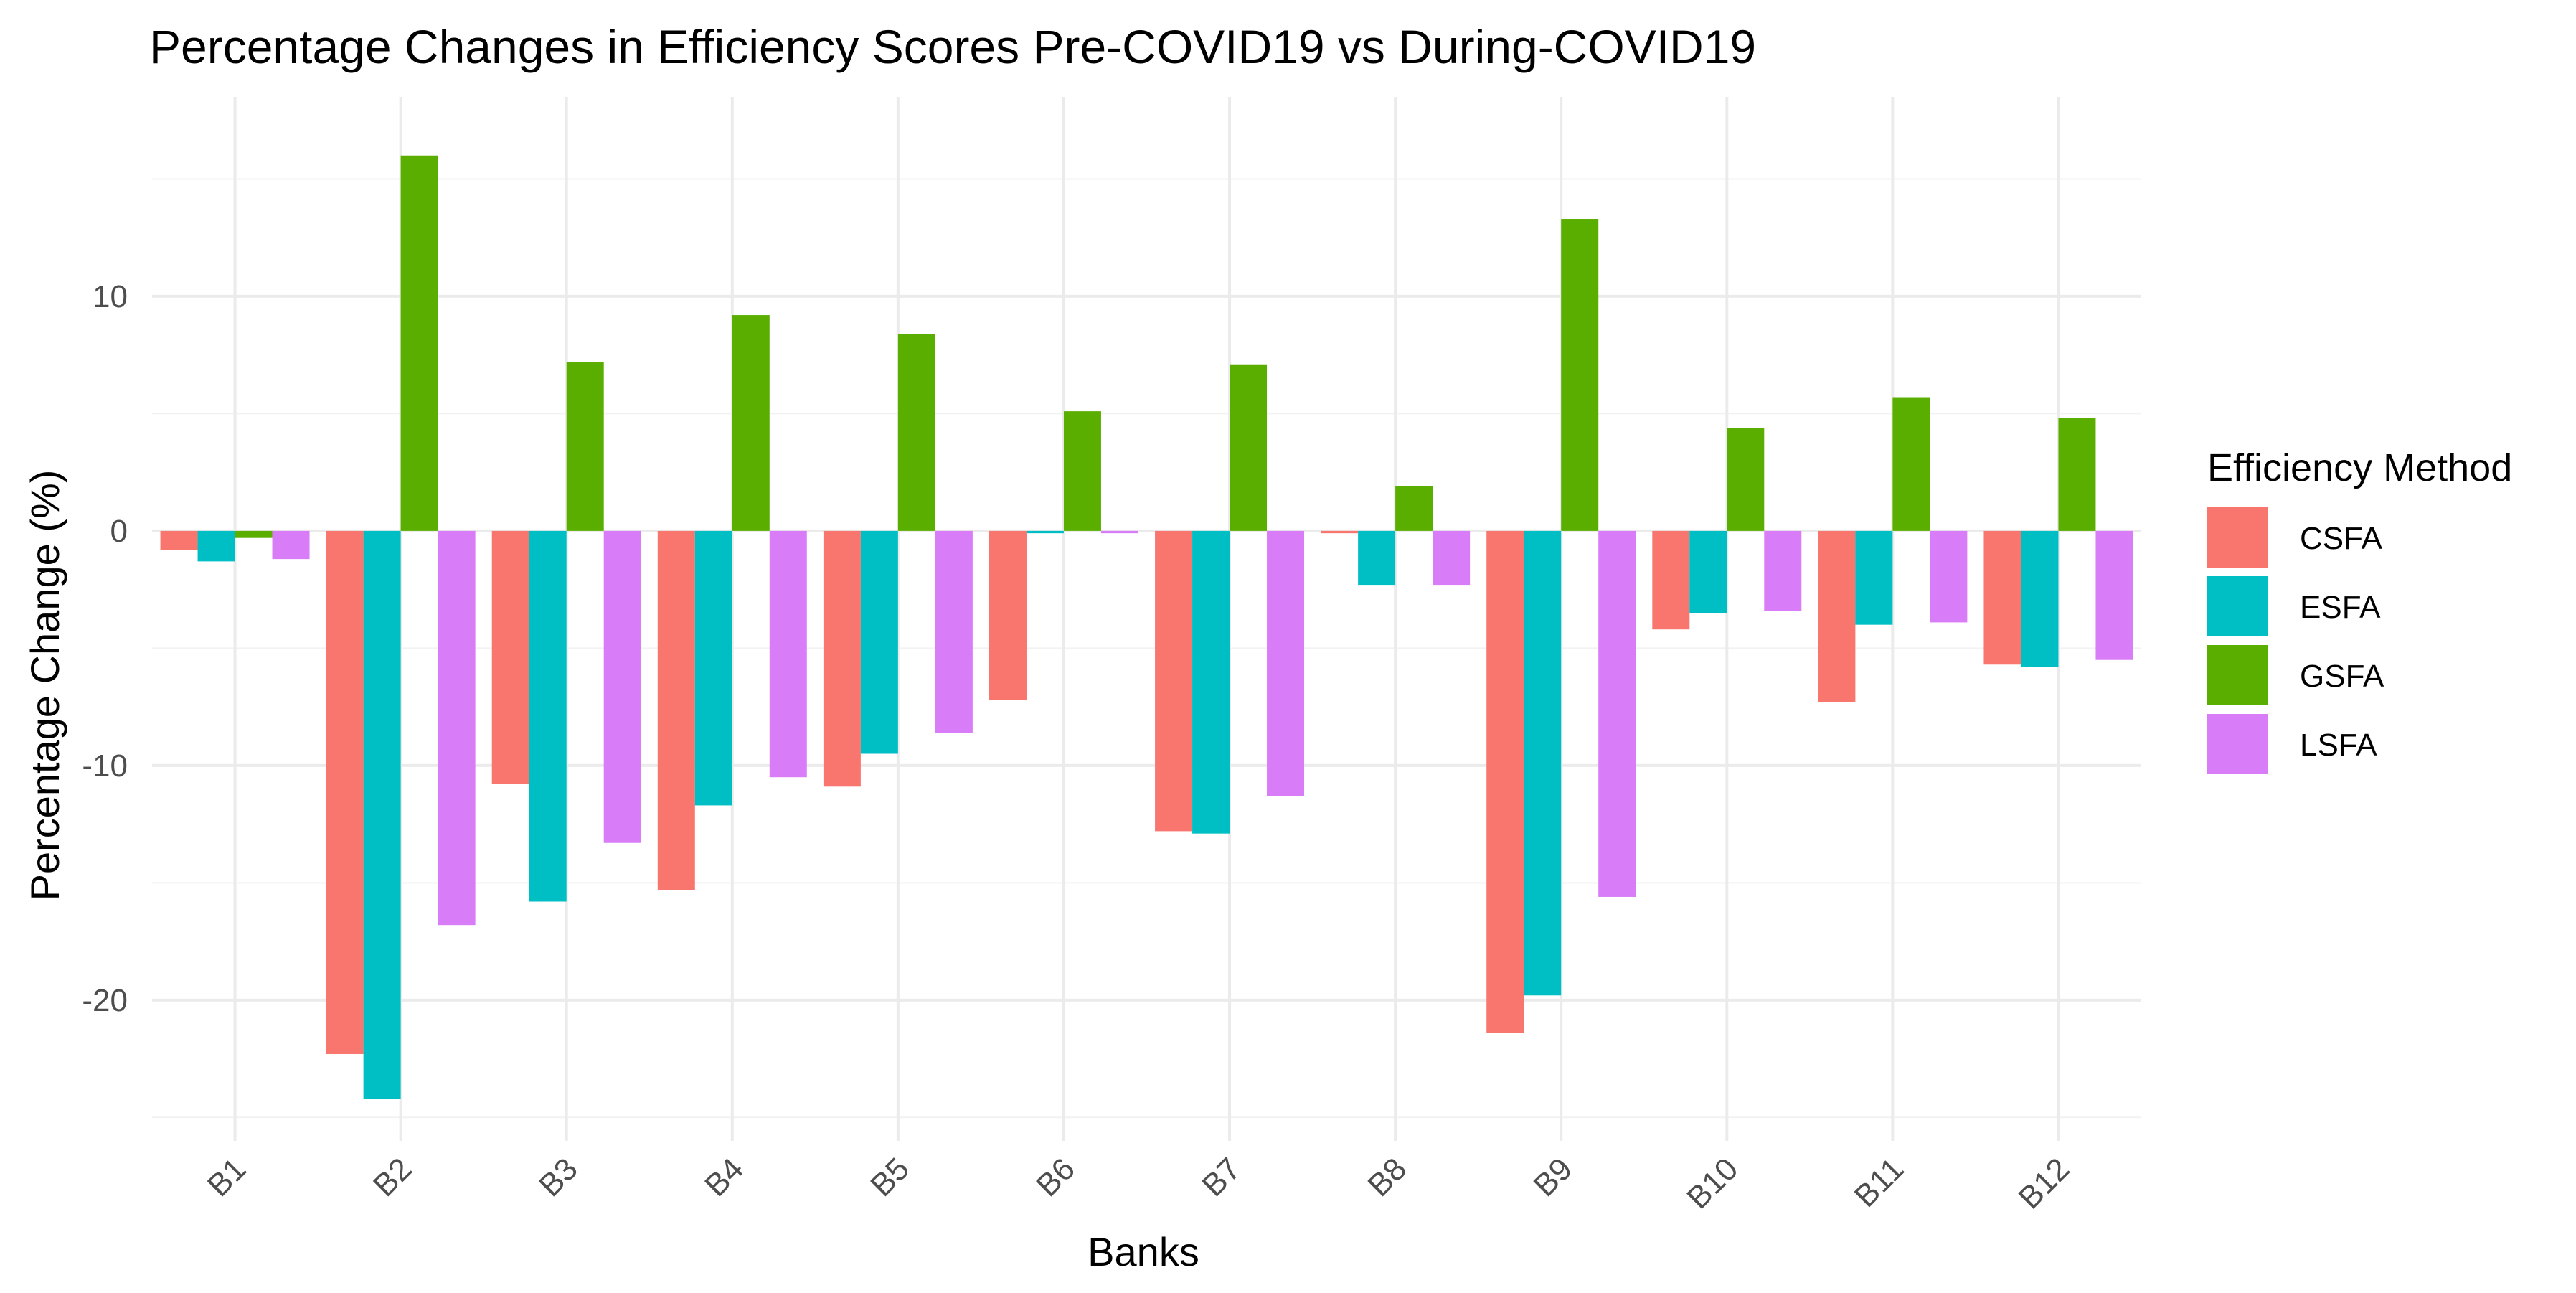 The width and height of the screenshot is (2576, 1293). I want to click on bar-esfa-b8, so click(1377, 558).